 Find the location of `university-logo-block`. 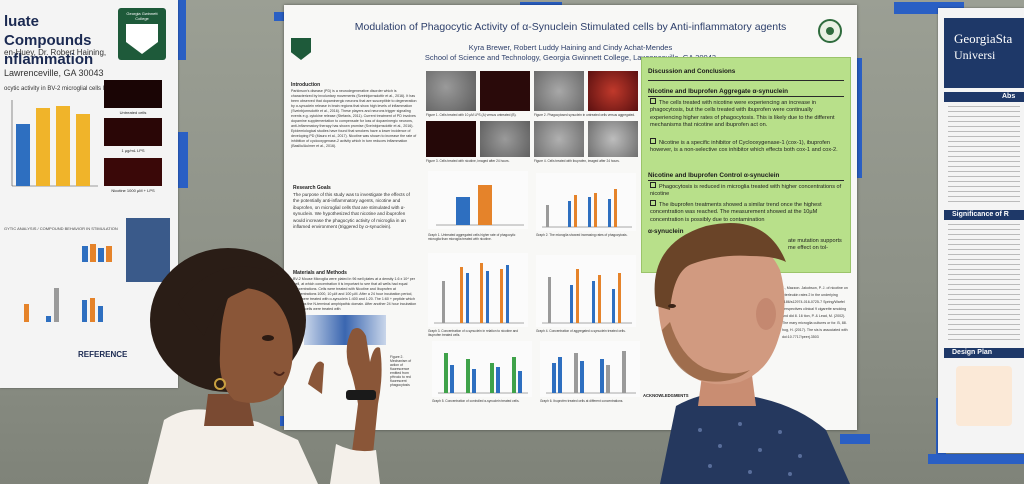

university-logo-block is located at coordinates (984, 53).